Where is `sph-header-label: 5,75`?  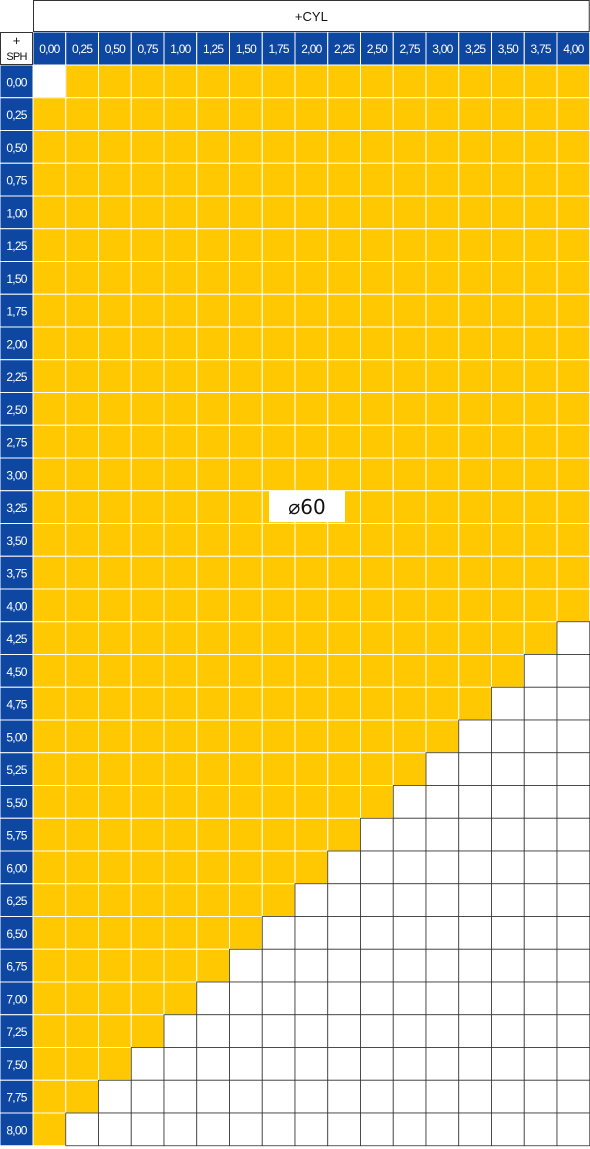
sph-header-label: 5,75 is located at coordinates (16, 836).